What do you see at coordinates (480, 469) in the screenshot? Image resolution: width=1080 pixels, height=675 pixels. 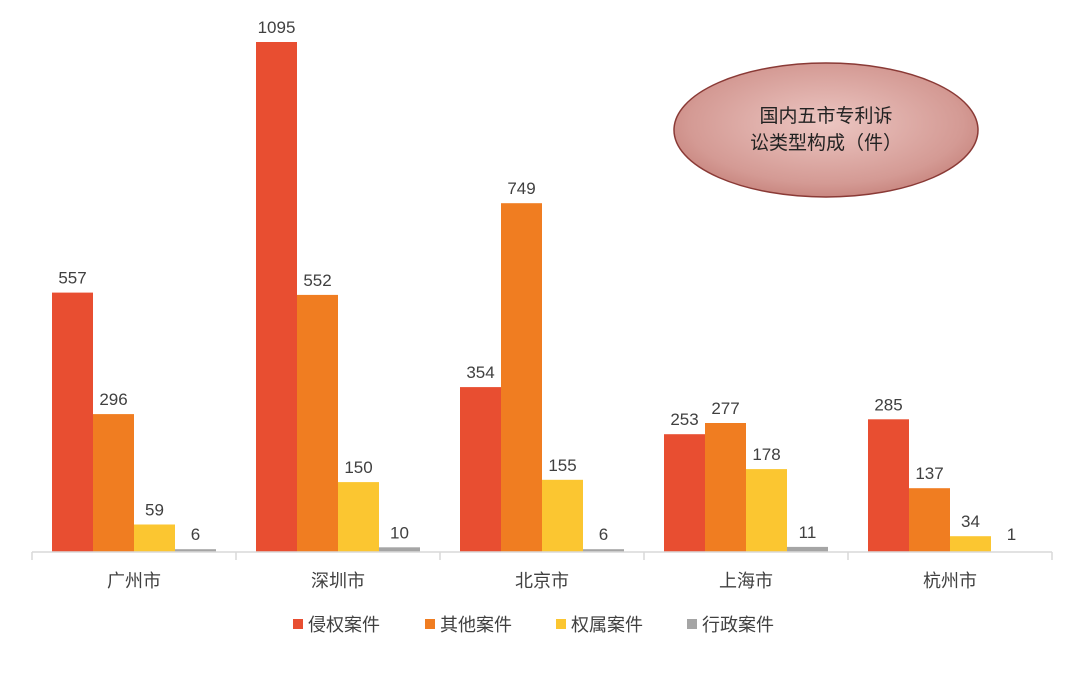 I see `bar-北京市-侵权案件` at bounding box center [480, 469].